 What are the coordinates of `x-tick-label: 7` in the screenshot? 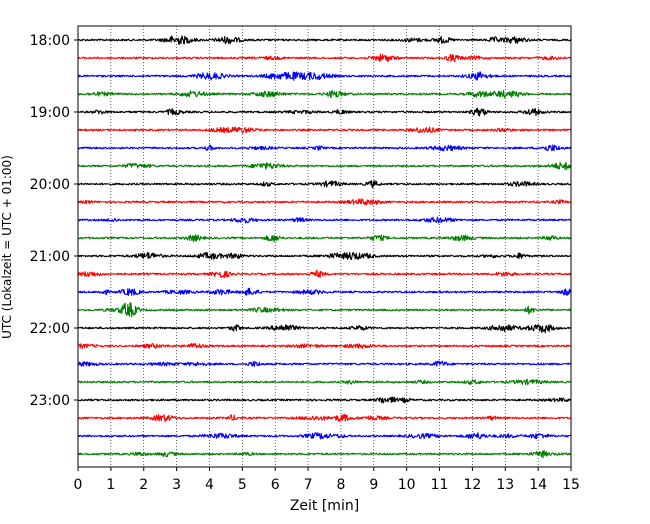 It's located at (308, 485).